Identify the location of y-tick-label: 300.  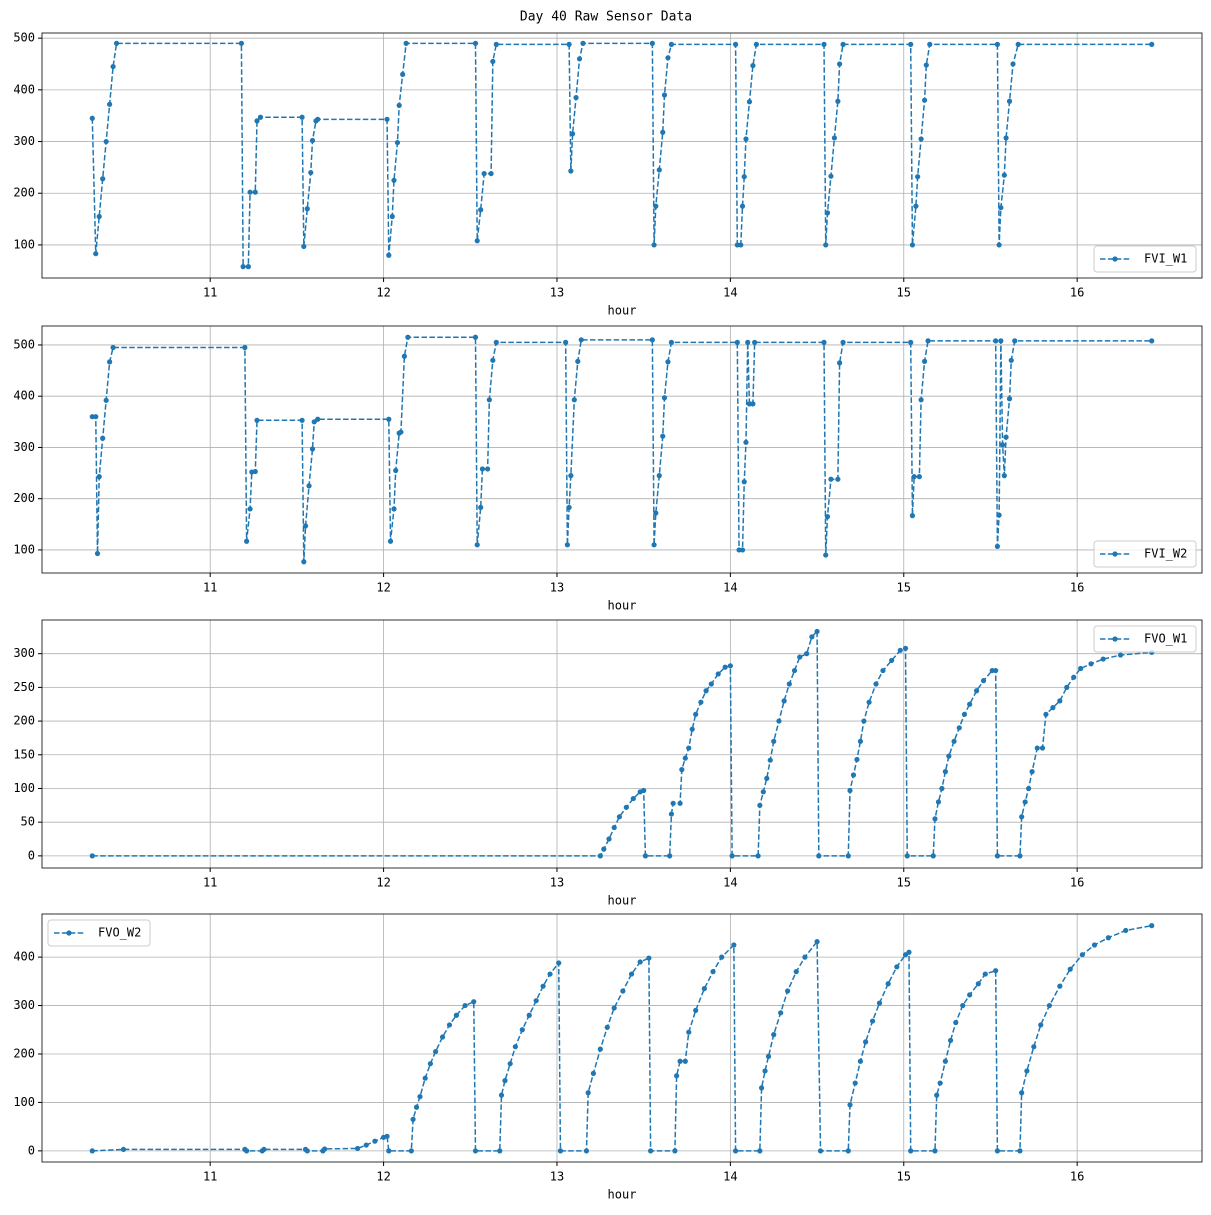
(24, 447).